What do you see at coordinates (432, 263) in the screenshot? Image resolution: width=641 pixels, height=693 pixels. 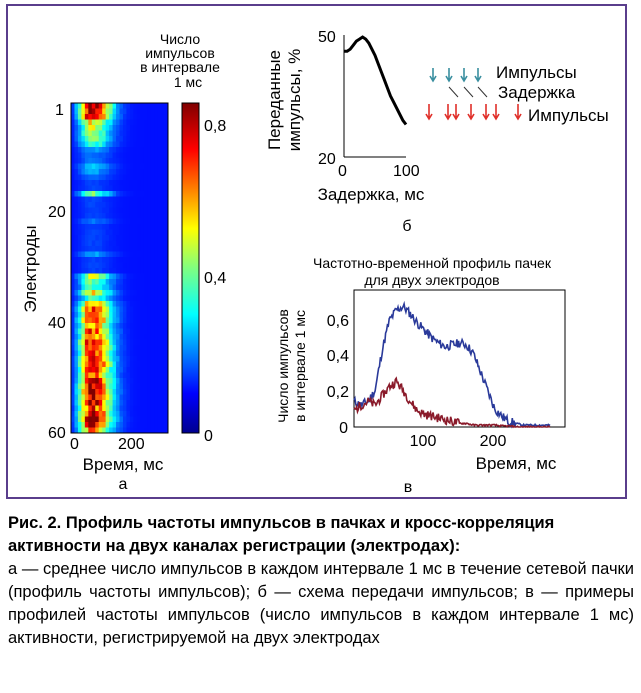 I see `svg-text:Частотно-временной профиль пач: Частотно-временной профиль пачек` at bounding box center [432, 263].